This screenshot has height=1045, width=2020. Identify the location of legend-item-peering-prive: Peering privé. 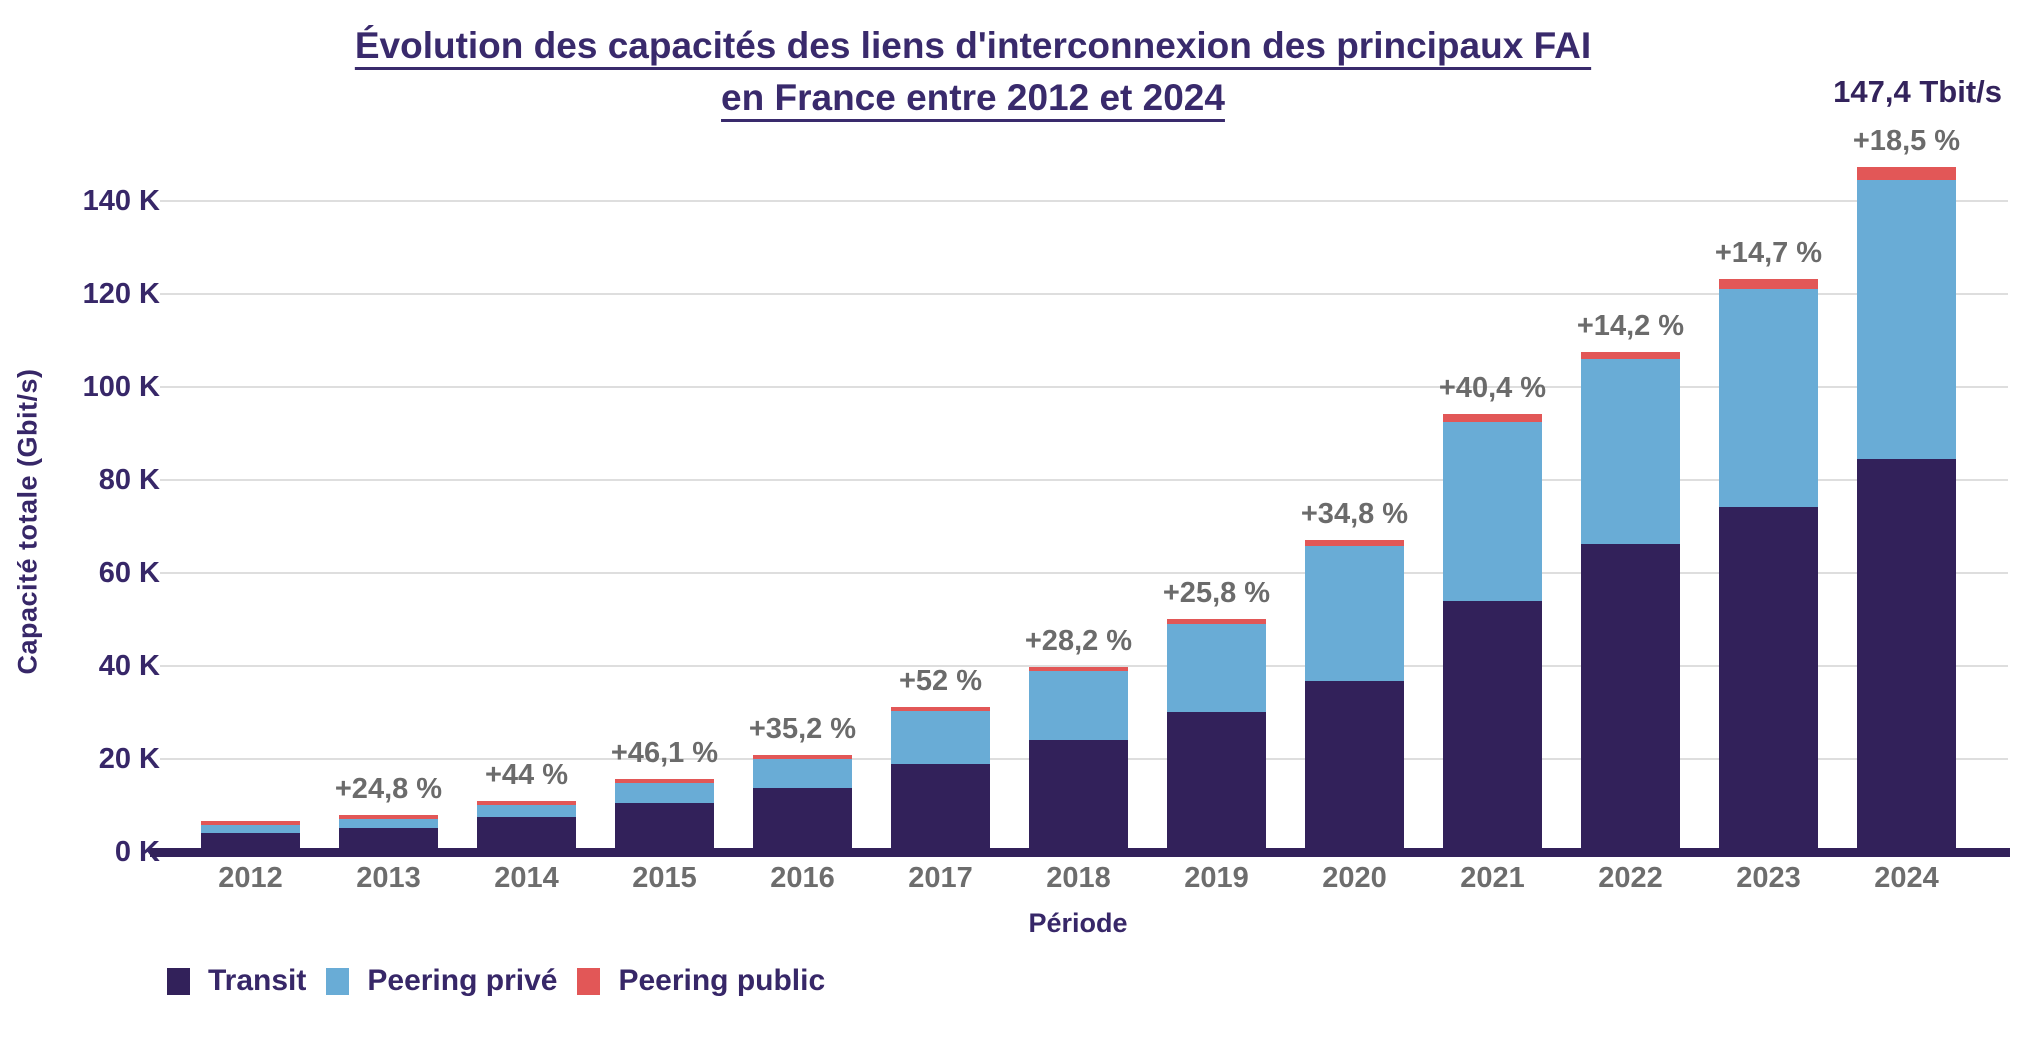
(441, 981).